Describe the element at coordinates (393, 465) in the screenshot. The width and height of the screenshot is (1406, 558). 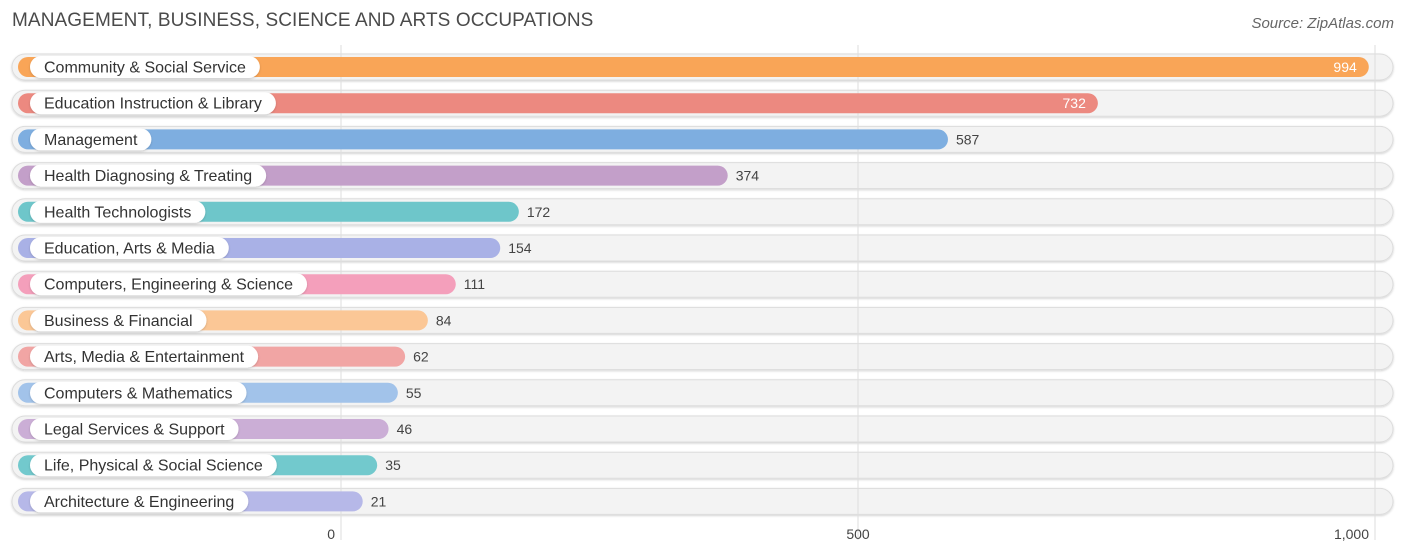
I see `value-label: 35` at that location.